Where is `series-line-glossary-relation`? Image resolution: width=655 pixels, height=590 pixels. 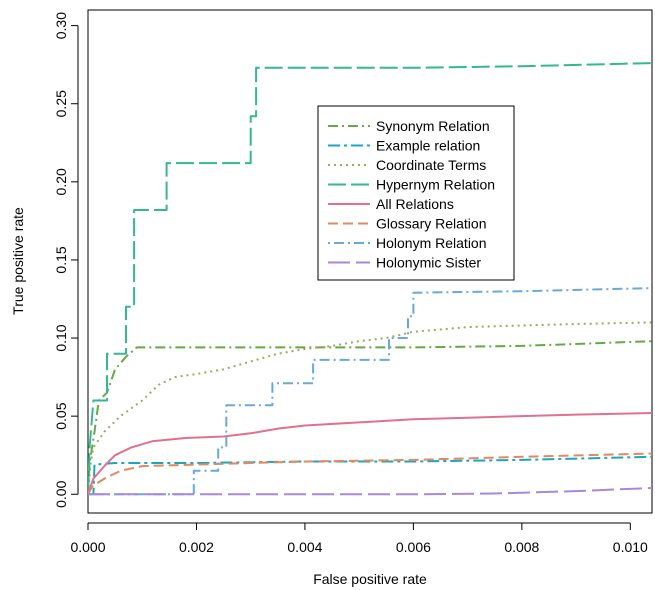 series-line-glossary-relation is located at coordinates (370, 473).